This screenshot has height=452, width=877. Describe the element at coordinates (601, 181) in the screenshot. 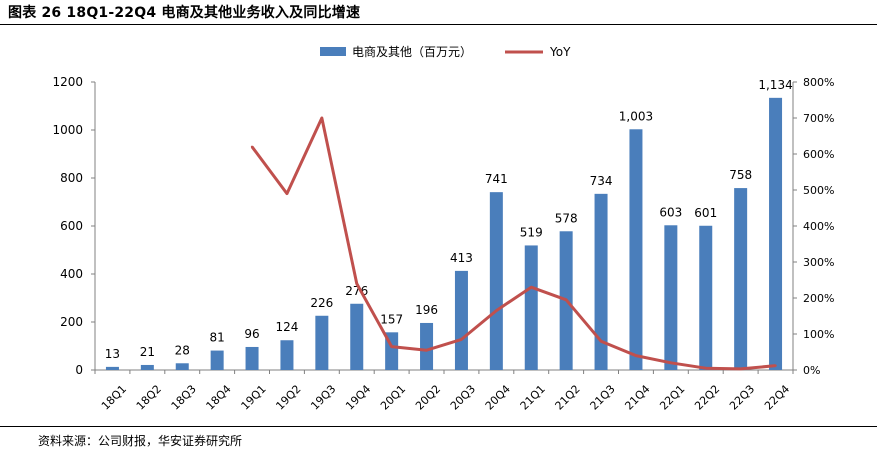

I see `bar-value-label: 734` at that location.